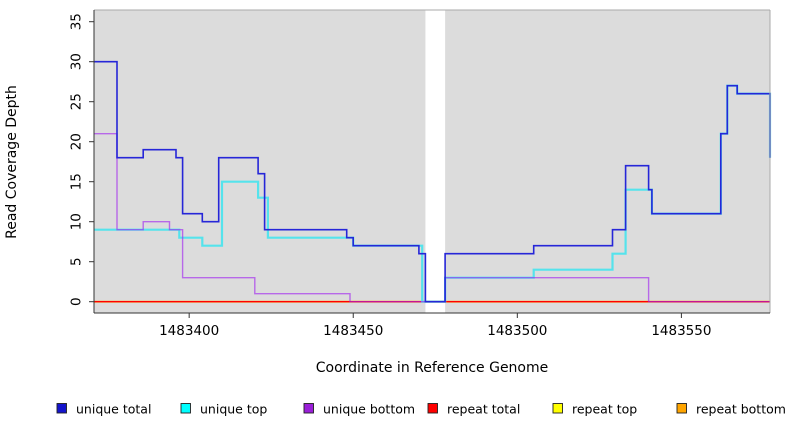 The image size is (792, 432). What do you see at coordinates (308, 408) in the screenshot?
I see `legend-swatch-unique-bottom` at bounding box center [308, 408].